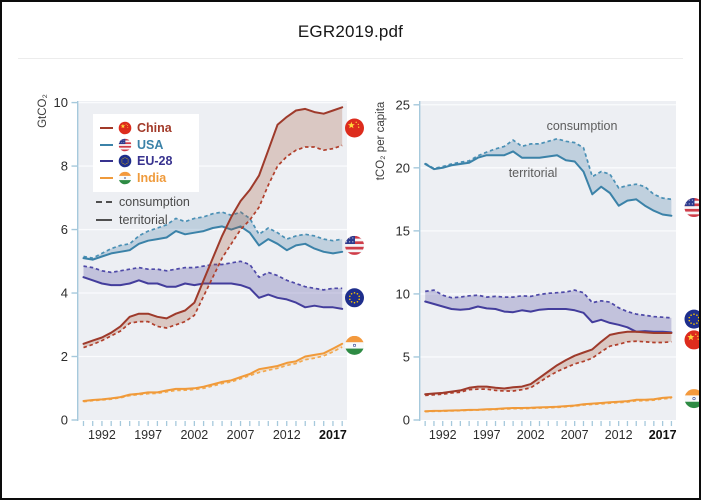  What do you see at coordinates (403, 167) in the screenshot?
I see `y-tick-label: 20` at bounding box center [403, 167].